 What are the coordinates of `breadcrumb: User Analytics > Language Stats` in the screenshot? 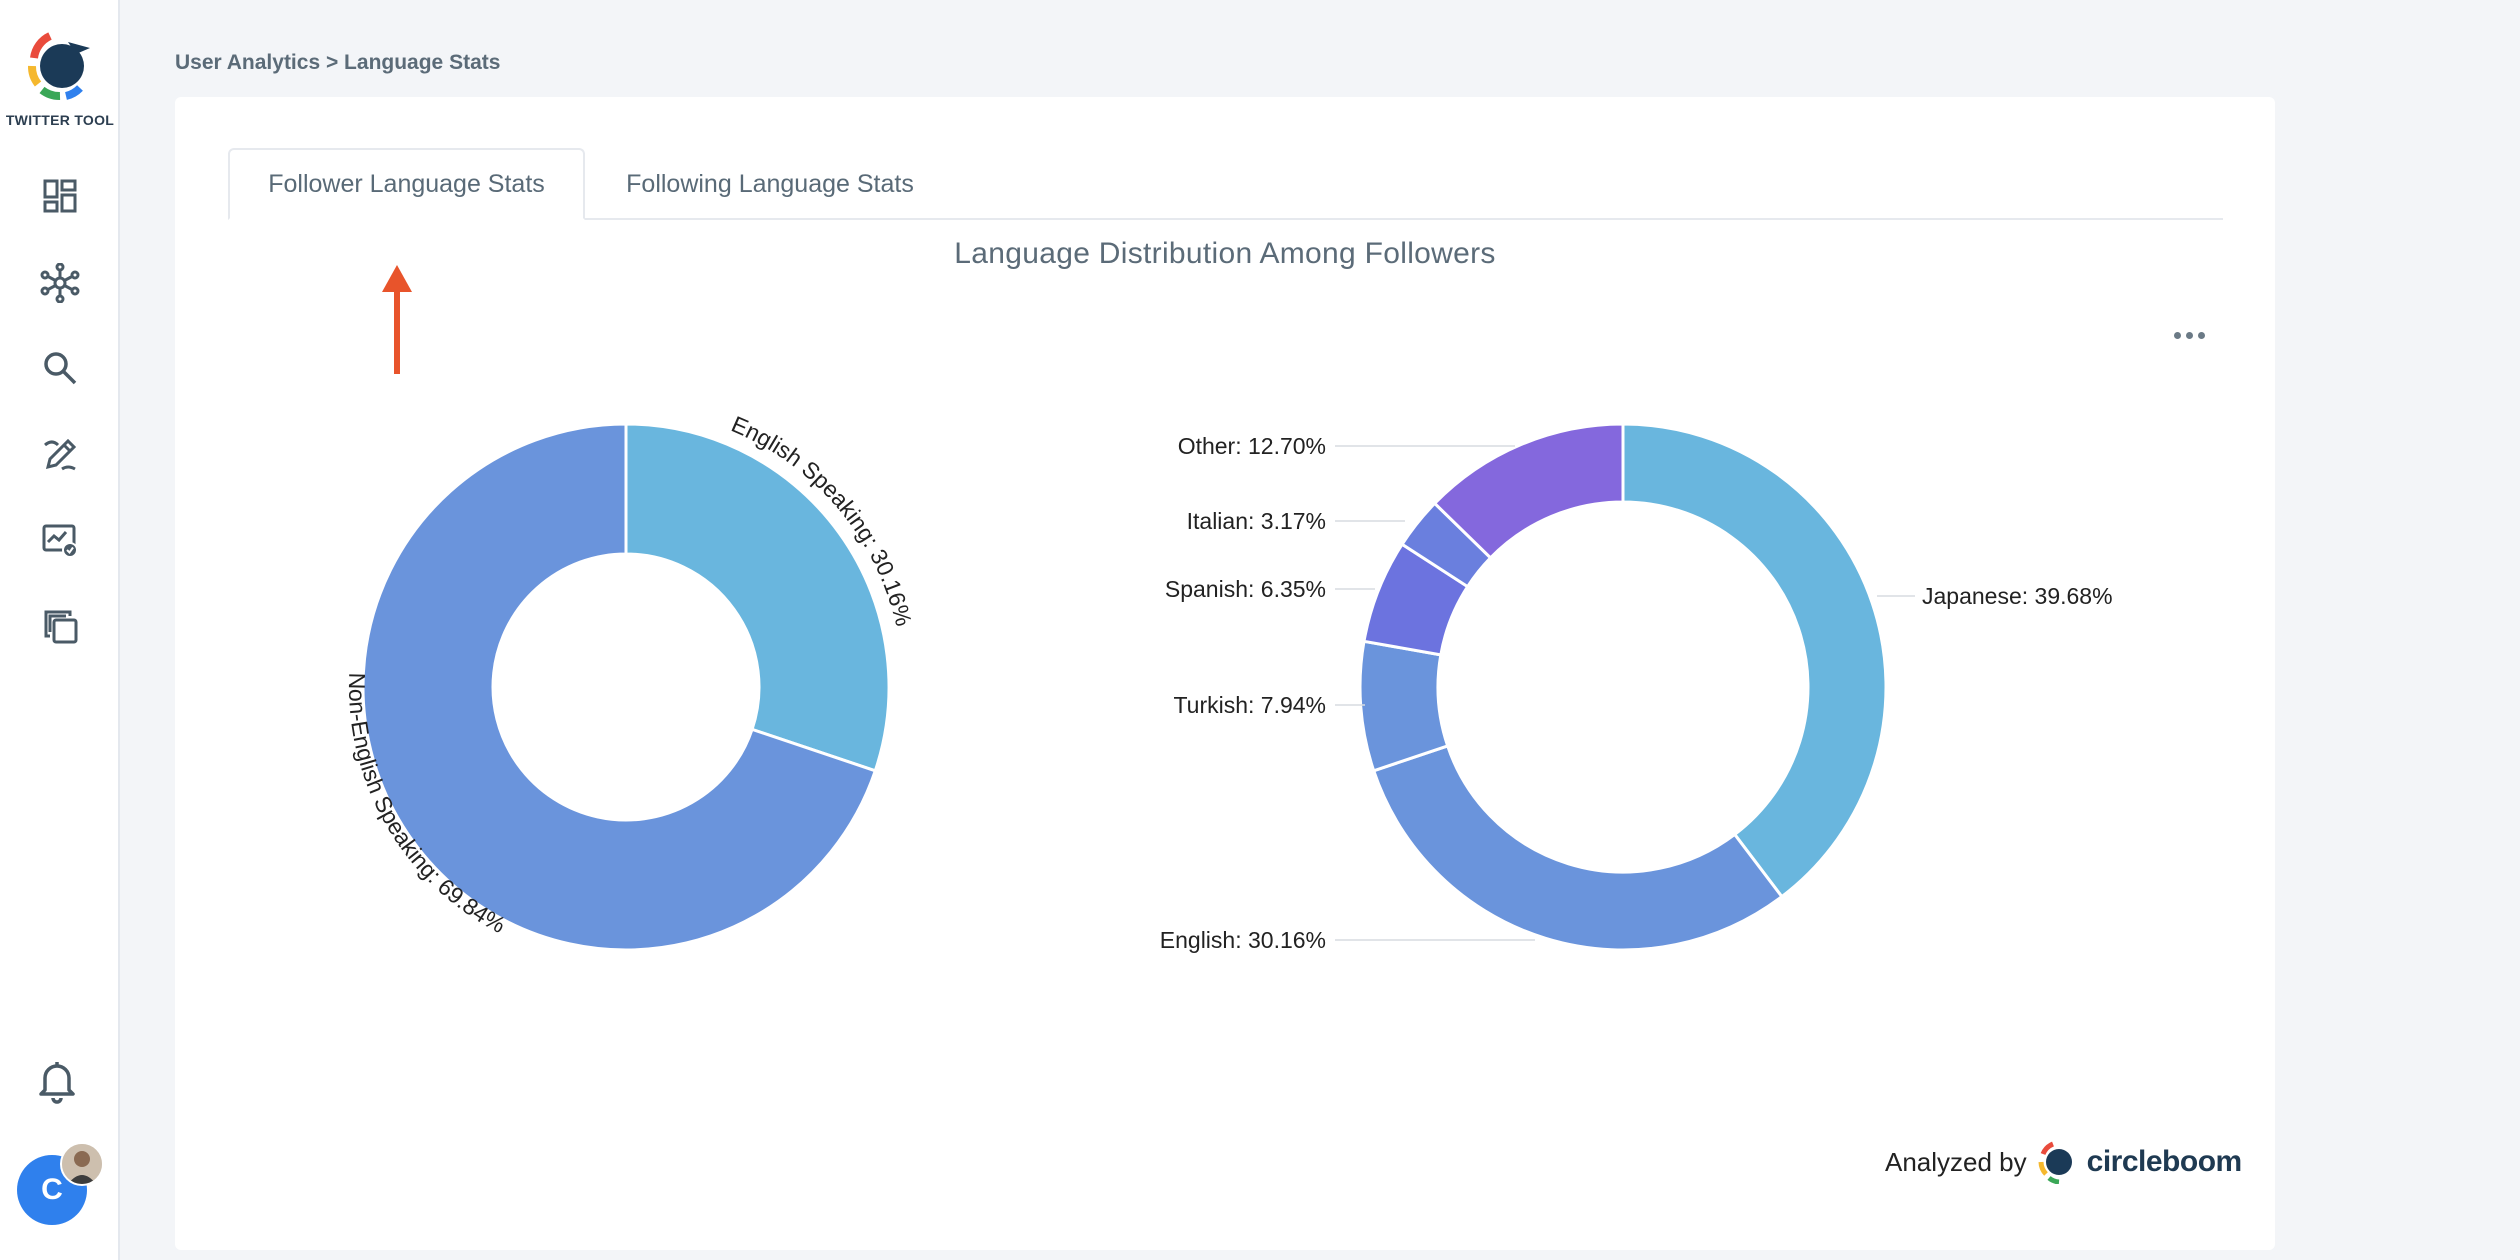 It's located at (338, 62).